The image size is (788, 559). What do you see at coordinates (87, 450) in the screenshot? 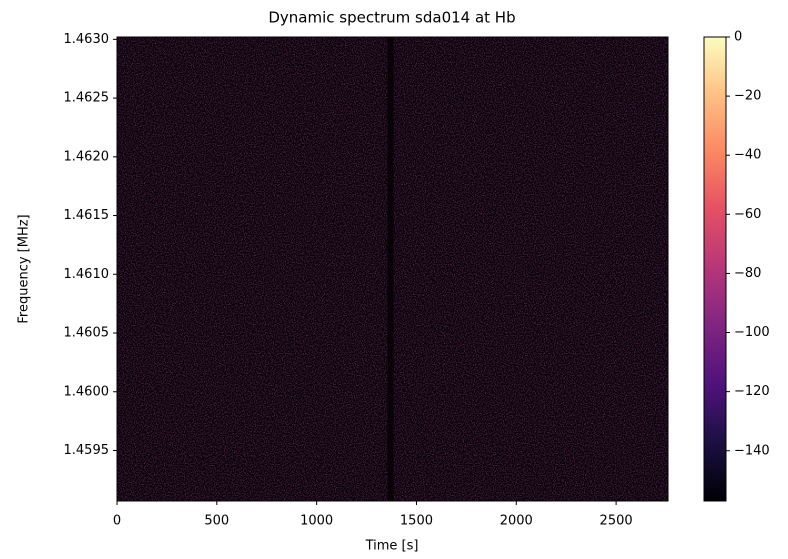
I see `y-tick-label: 1.4595` at bounding box center [87, 450].